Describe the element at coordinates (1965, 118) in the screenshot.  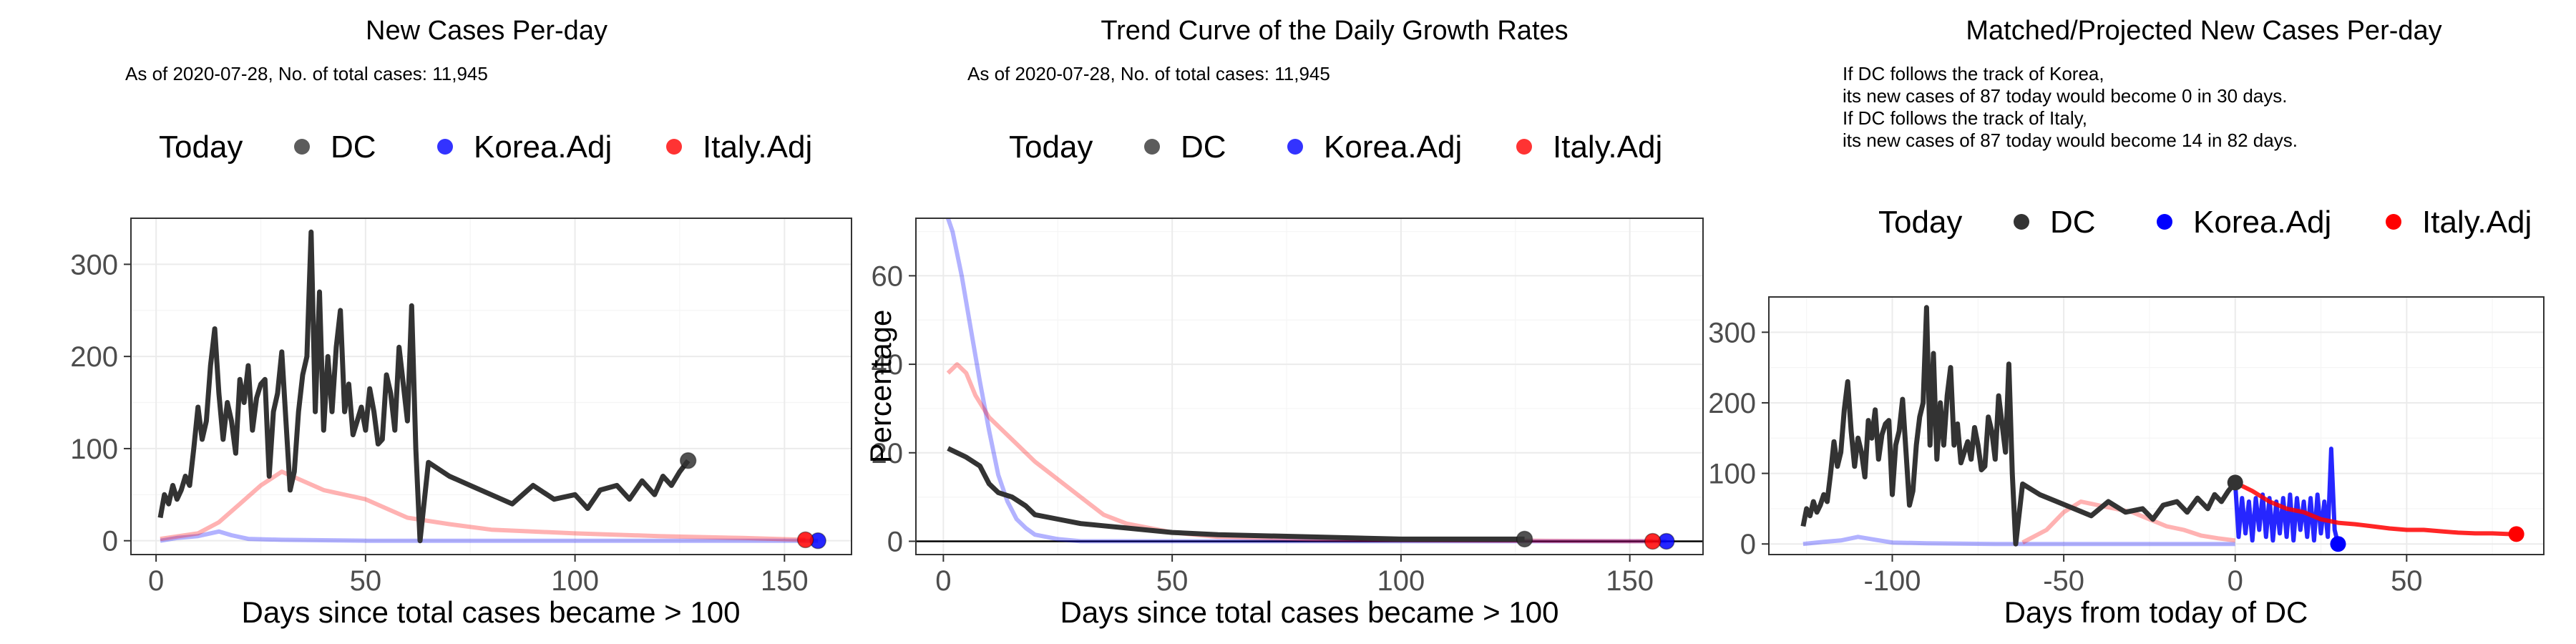
I see `chart-subtitle-line: If DC follows the track of Italy,` at that location.